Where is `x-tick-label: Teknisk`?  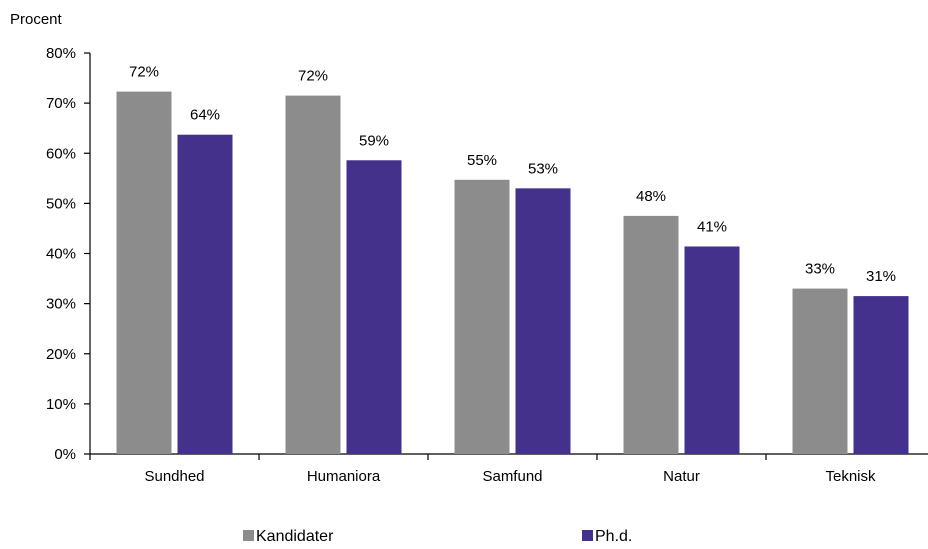 x-tick-label: Teknisk is located at coordinates (850, 476).